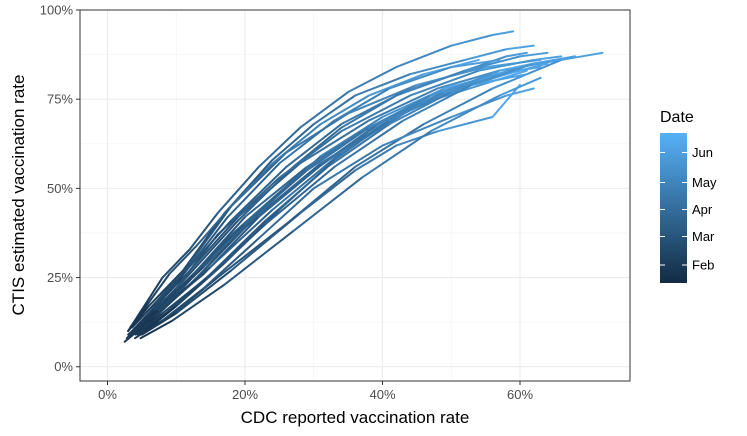 This screenshot has width=747, height=436. I want to click on x-tick-label: 20%, so click(245, 394).